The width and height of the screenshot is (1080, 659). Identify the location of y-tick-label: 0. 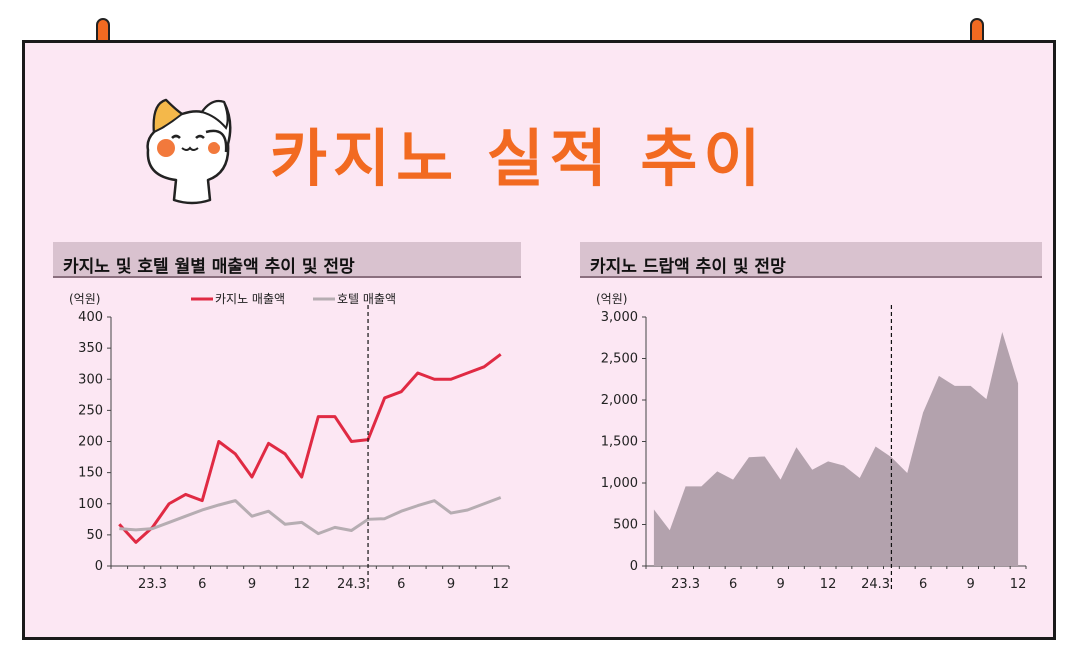
(99, 566).